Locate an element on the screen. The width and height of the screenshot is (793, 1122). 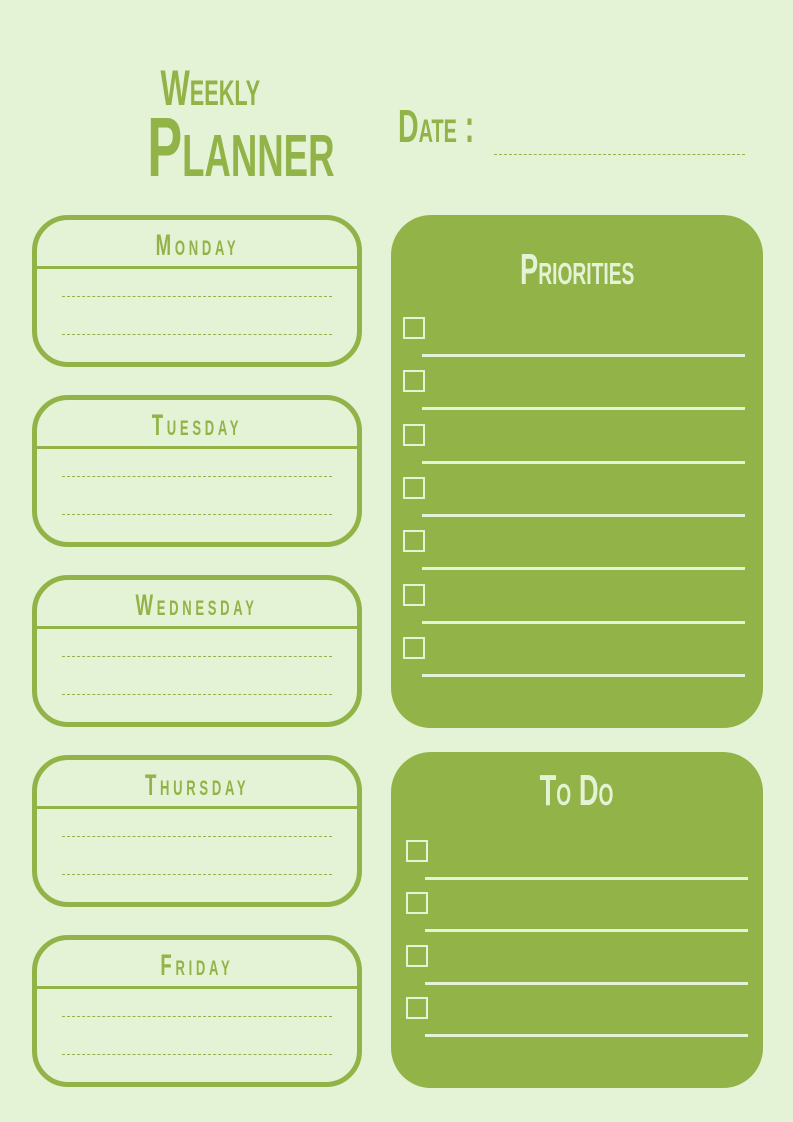
day-label: Thursday is located at coordinates (197, 785).